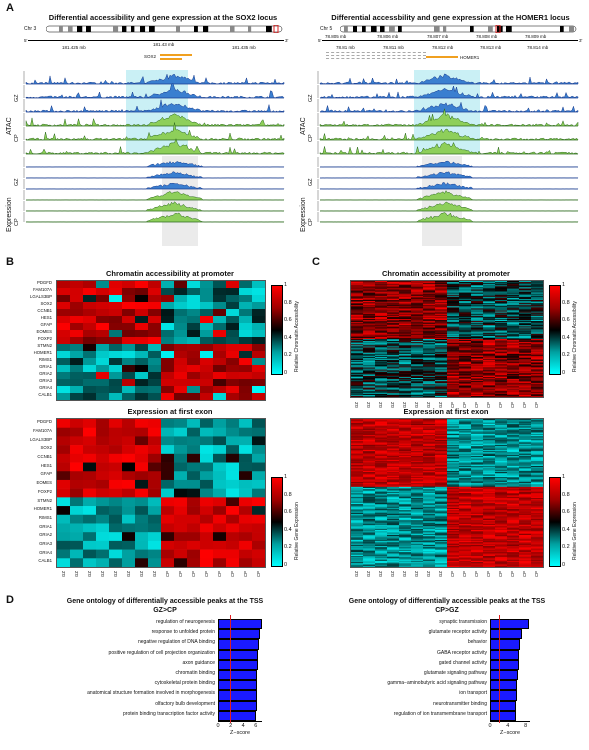 This screenshot has width=589, height=750. Describe the element at coordinates (9, 126) in the screenshot. I see `sox2-atac-label: ATAC` at that location.